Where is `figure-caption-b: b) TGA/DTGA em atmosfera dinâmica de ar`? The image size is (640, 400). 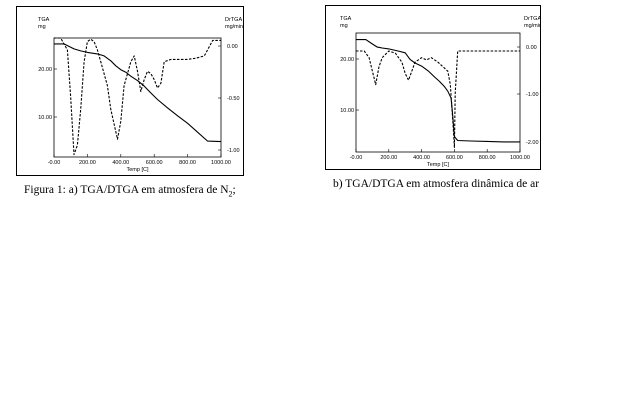
figure-caption-b: b) TGA/DTGA em atmosfera dinâmica de ar is located at coordinates (436, 184).